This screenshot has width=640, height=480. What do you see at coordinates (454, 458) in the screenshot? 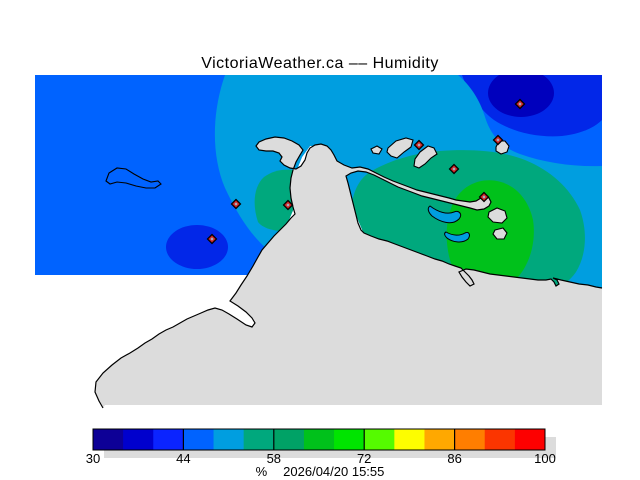
I see `colorbar-tick-label: 86` at bounding box center [454, 458].